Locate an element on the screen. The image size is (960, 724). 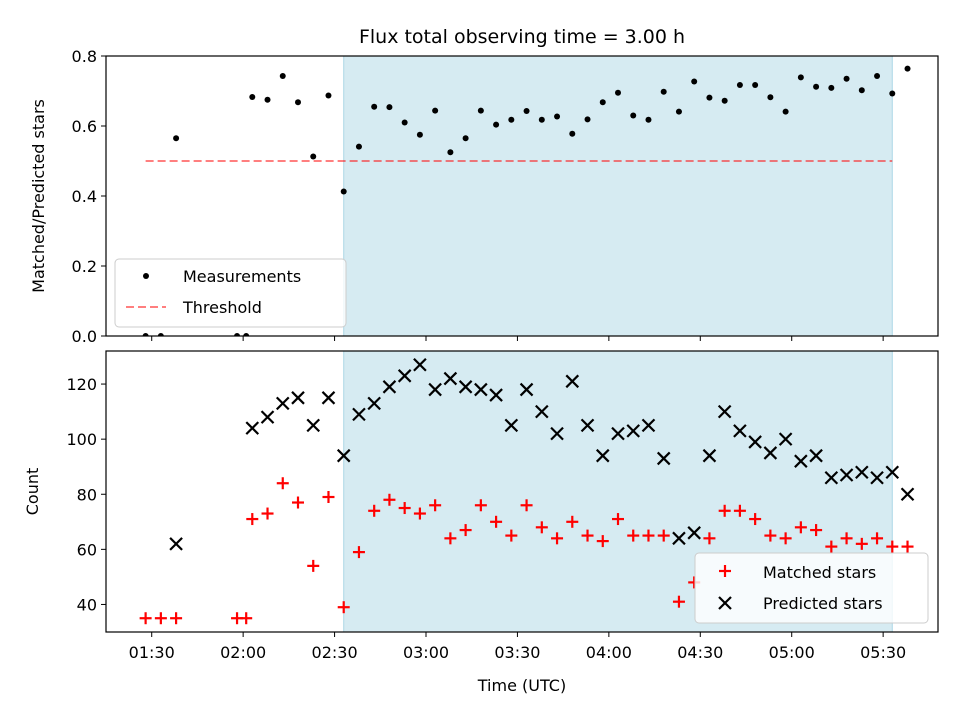
bottom-ylabel: Count is located at coordinates (32, 492).